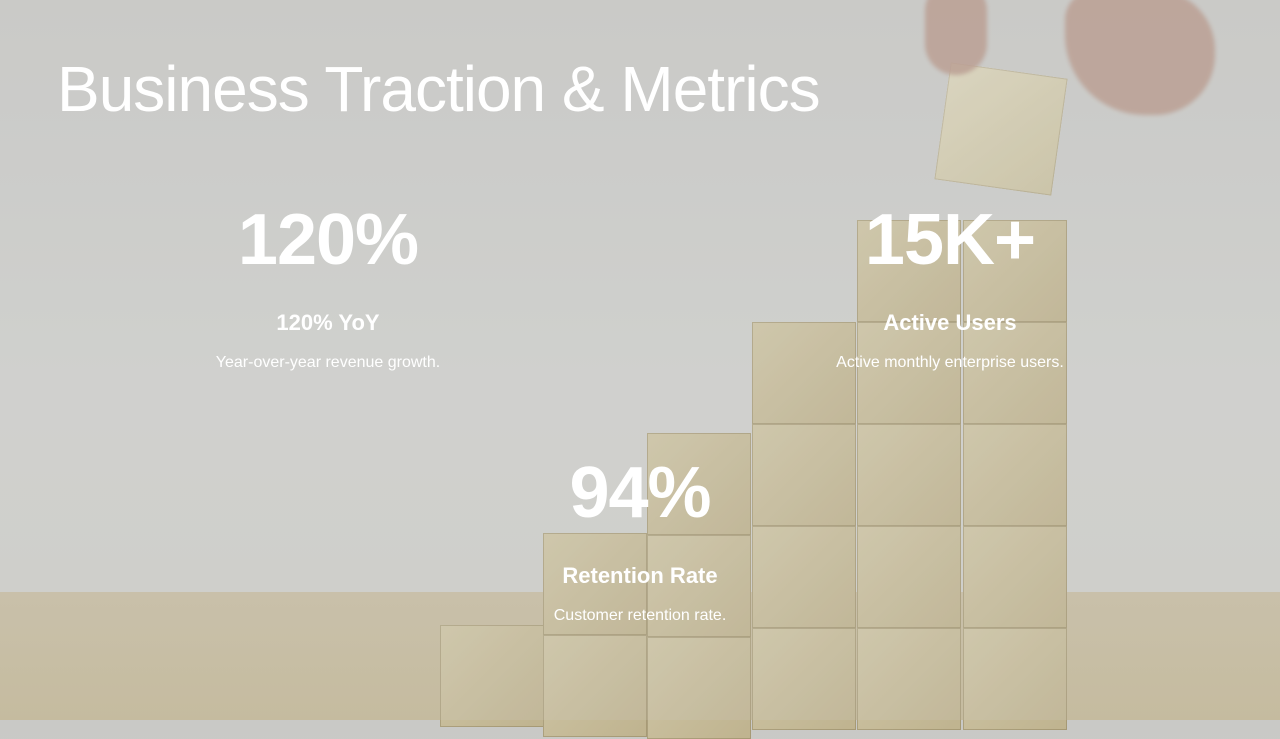 The height and width of the screenshot is (739, 1280). Describe the element at coordinates (328, 240) in the screenshot. I see `metric-value: 120%` at that location.